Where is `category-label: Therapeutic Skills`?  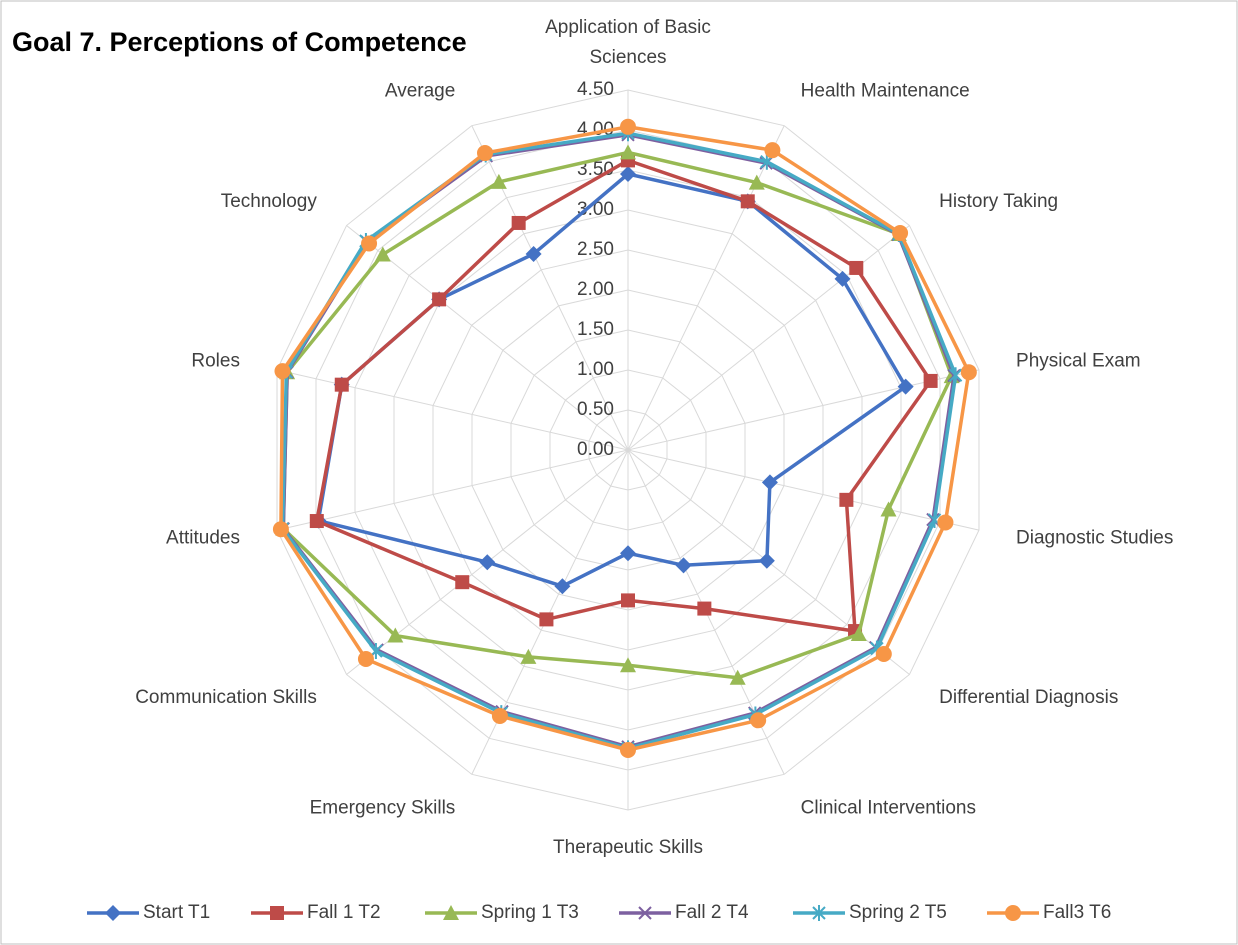 category-label: Therapeutic Skills is located at coordinates (628, 847).